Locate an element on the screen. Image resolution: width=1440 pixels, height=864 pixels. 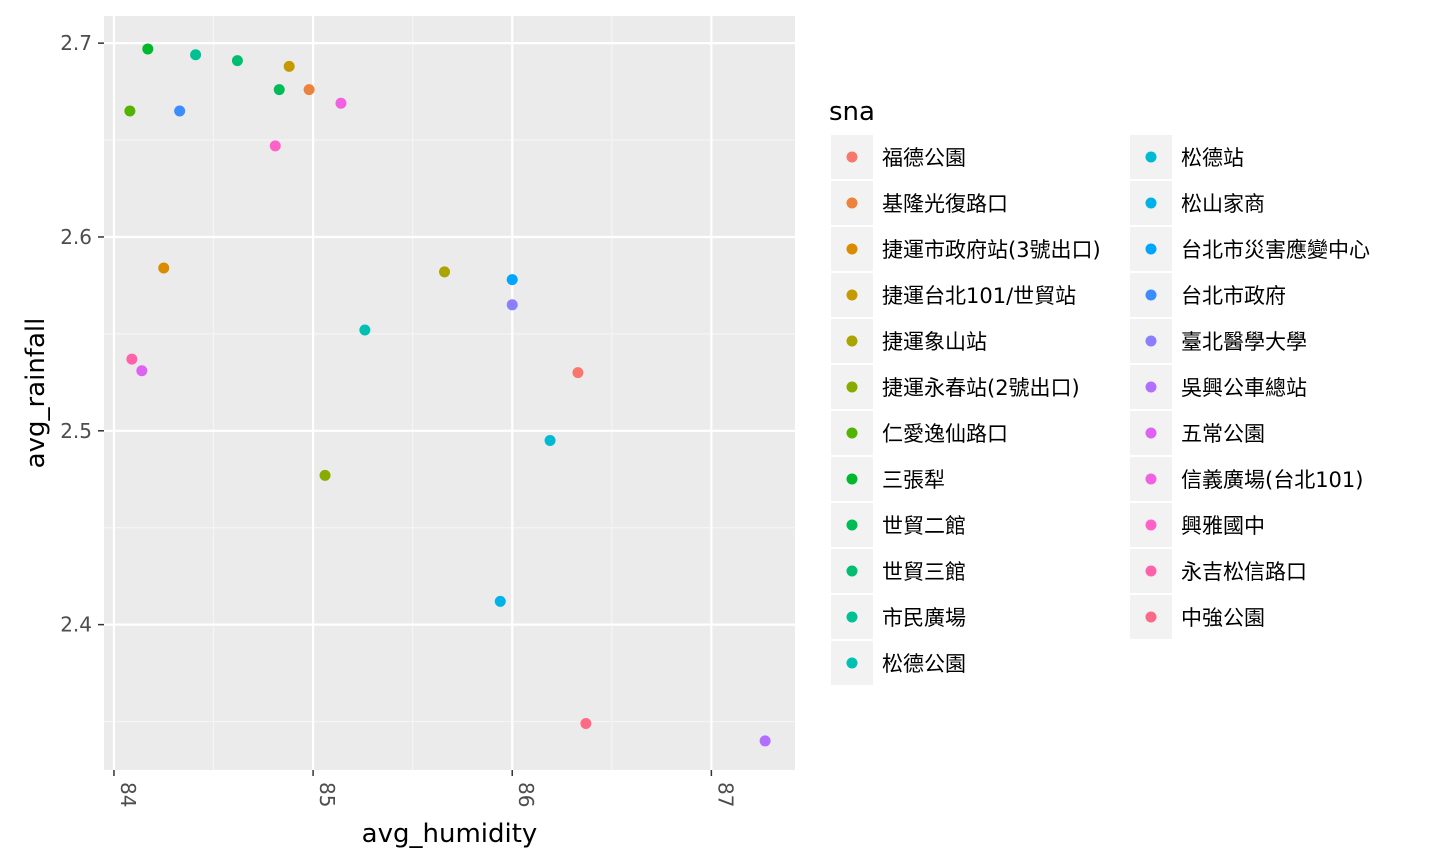
y-tick-label: 2.6 is located at coordinates (76, 237).